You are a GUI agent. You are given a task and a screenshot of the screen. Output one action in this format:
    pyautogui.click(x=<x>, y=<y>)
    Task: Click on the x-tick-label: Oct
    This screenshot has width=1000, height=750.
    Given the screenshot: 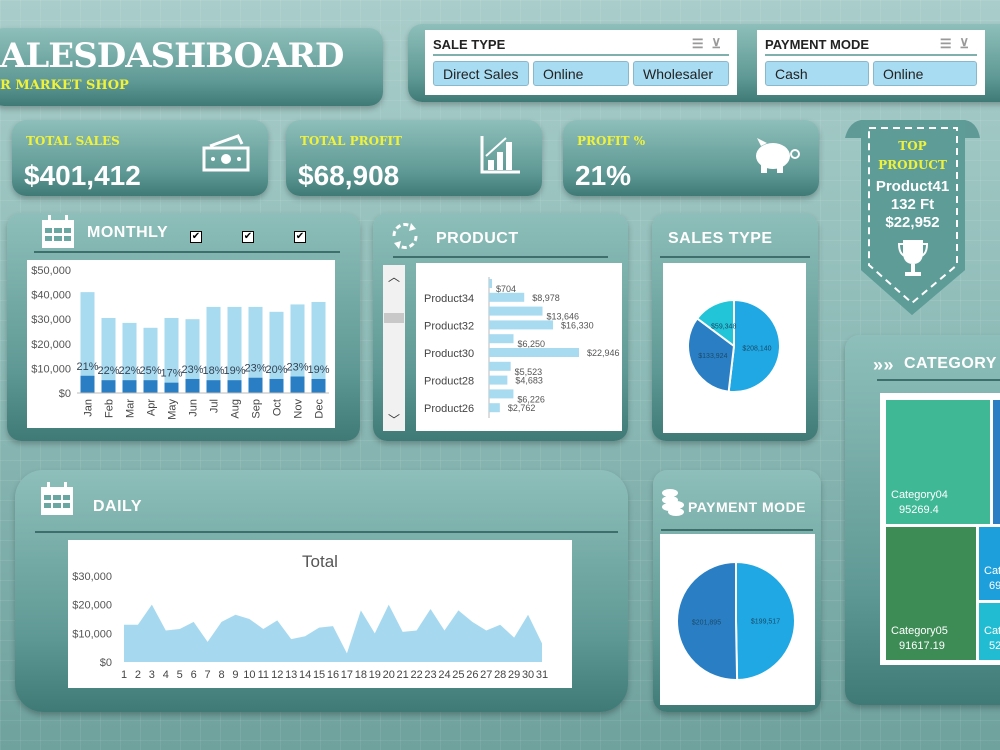 What is the action you would take?
    pyautogui.click(x=278, y=407)
    